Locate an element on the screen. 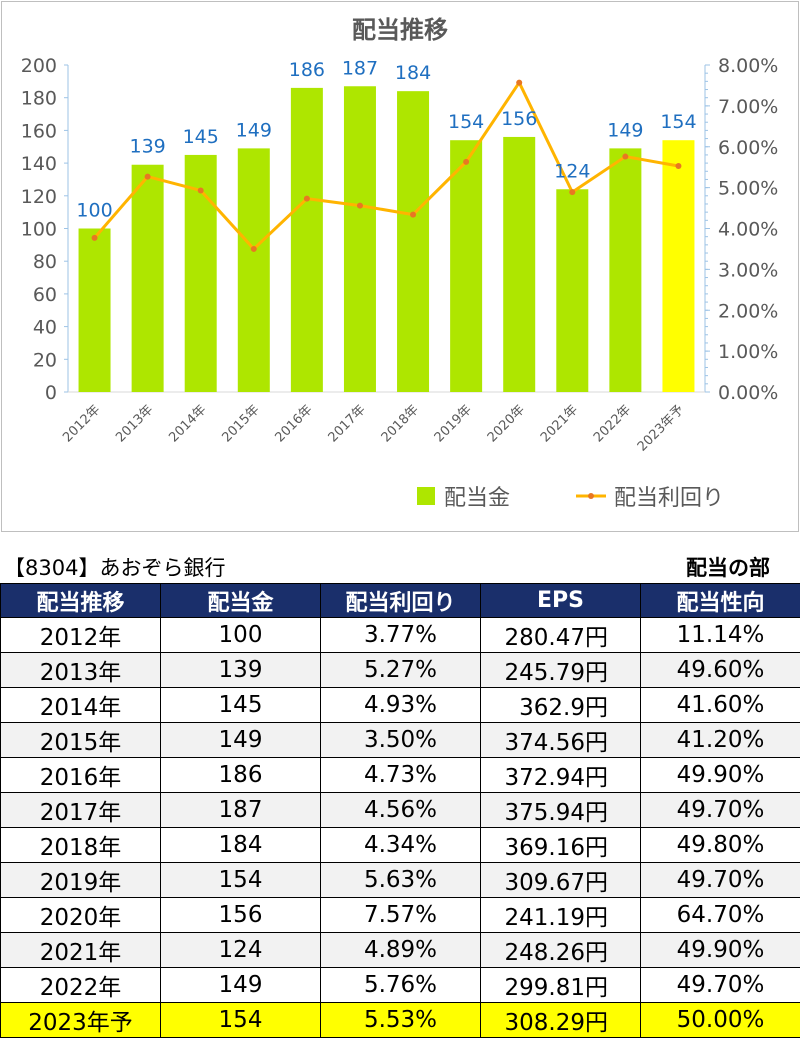 The height and width of the screenshot is (1038, 800). cell-yield: 4.73% is located at coordinates (401, 775).